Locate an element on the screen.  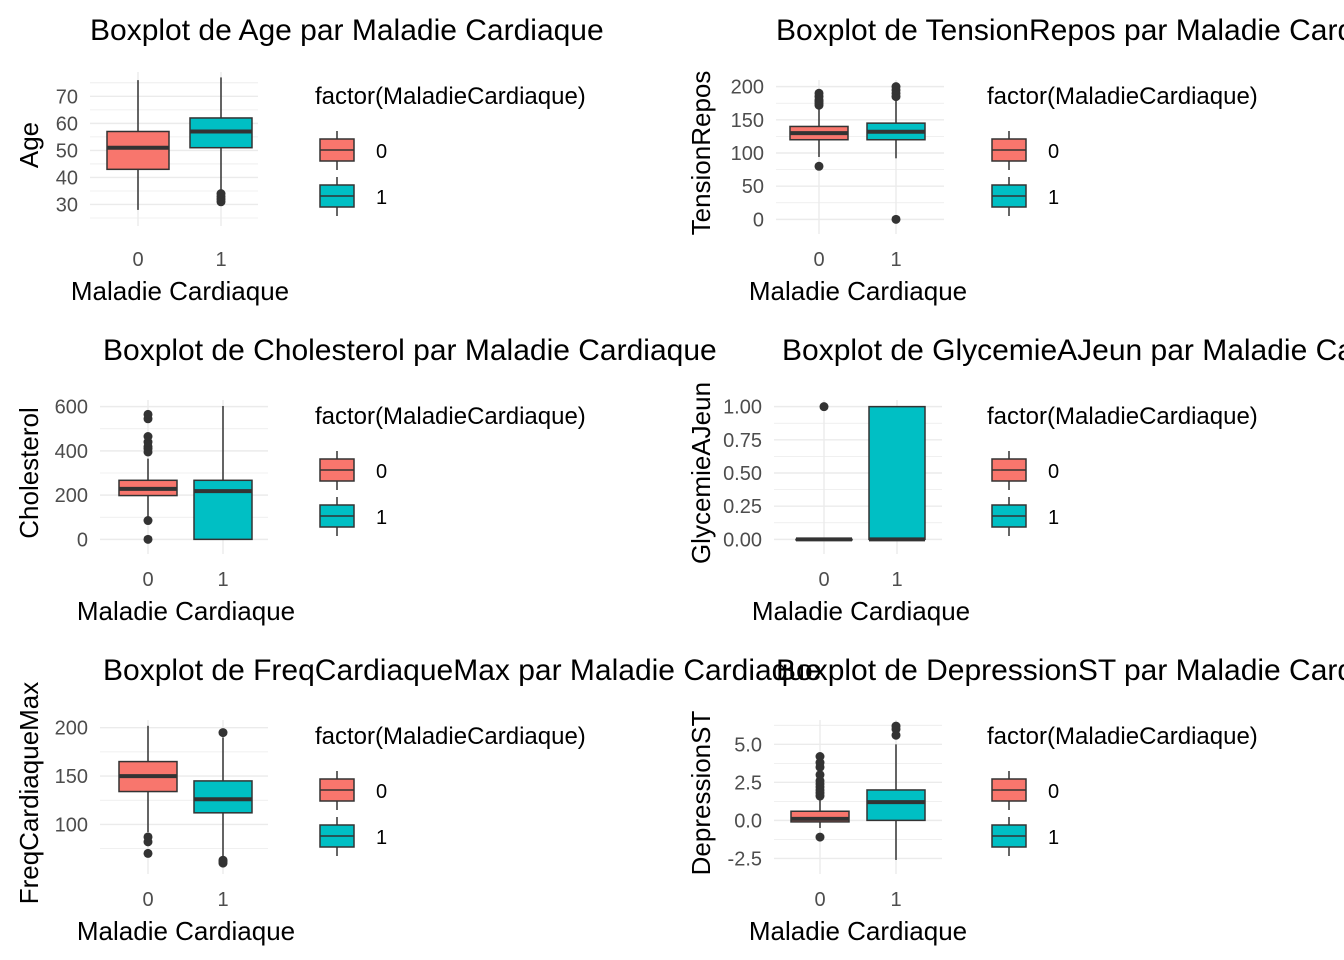
y-tick-label: 70 is located at coordinates (67, 97).